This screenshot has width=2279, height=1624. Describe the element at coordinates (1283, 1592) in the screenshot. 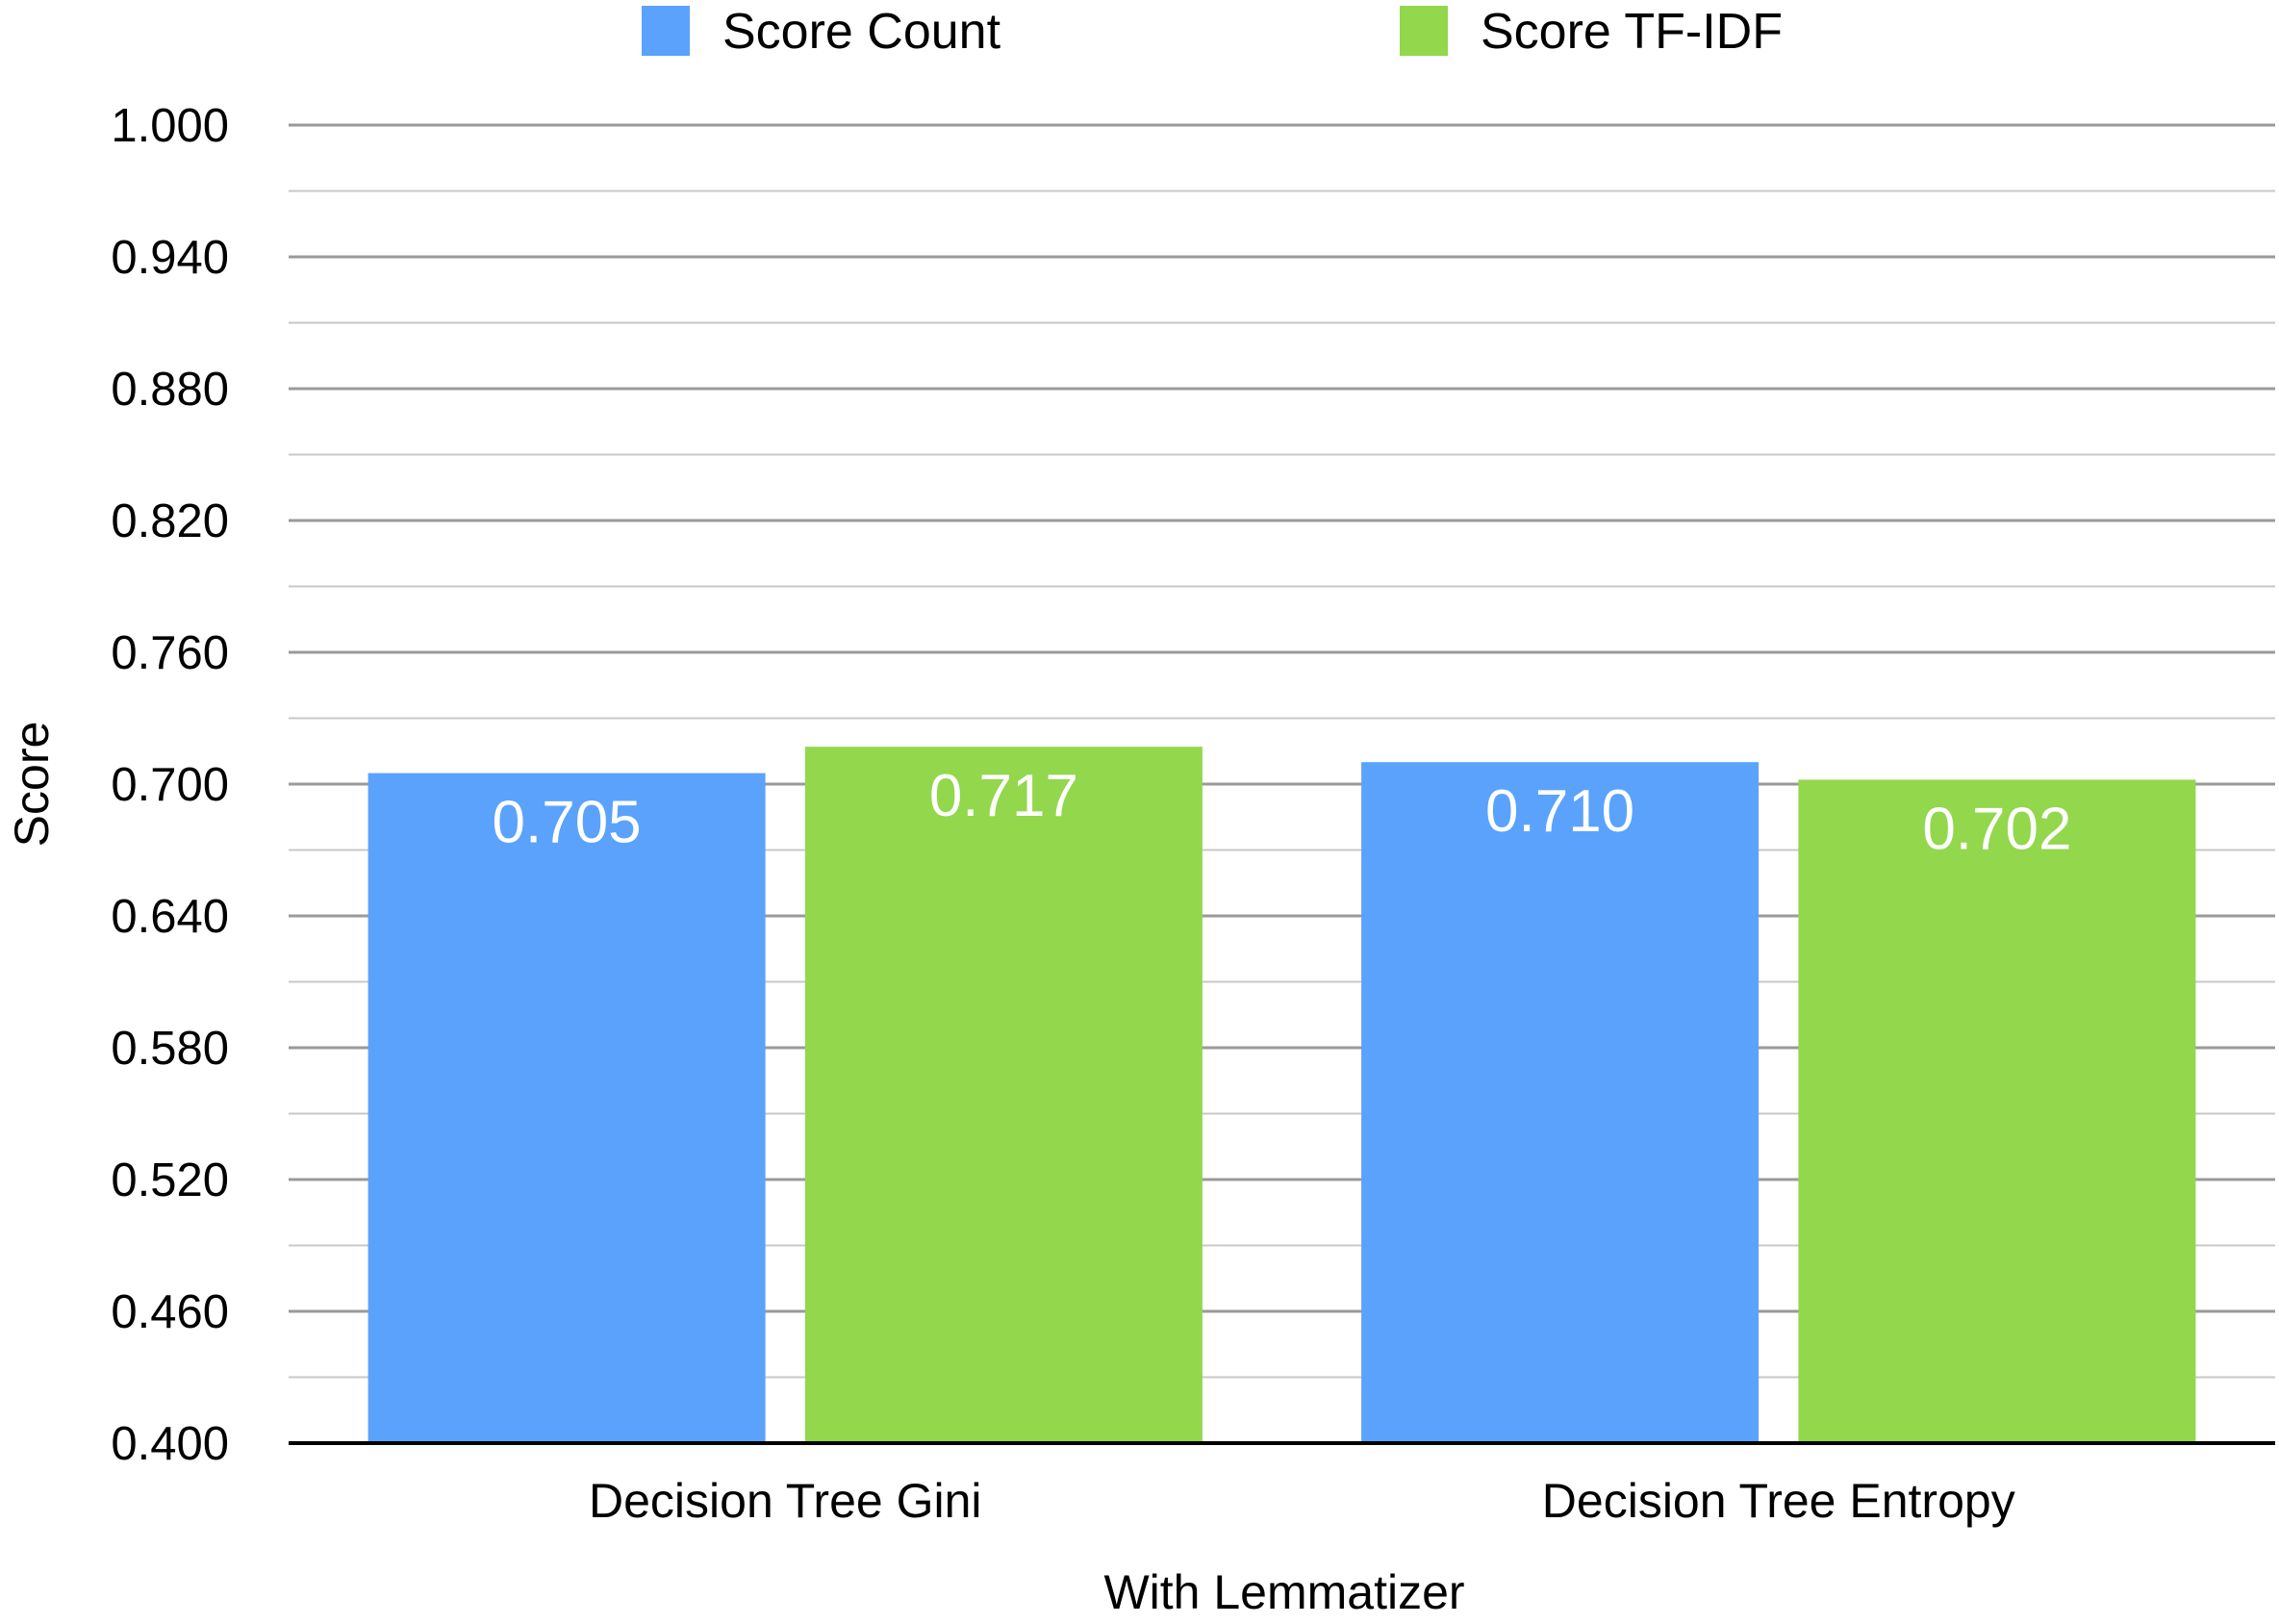

I see `x-axis-title: With Lemmatizer` at that location.